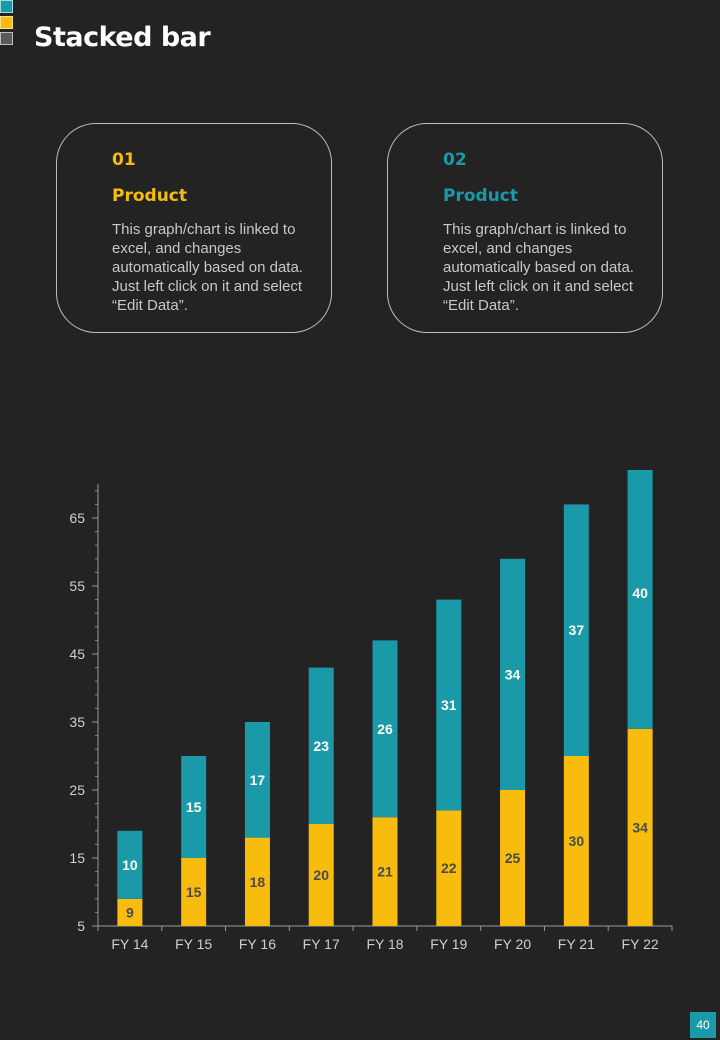  Describe the element at coordinates (77, 858) in the screenshot. I see `y-tick-label: 15` at that location.